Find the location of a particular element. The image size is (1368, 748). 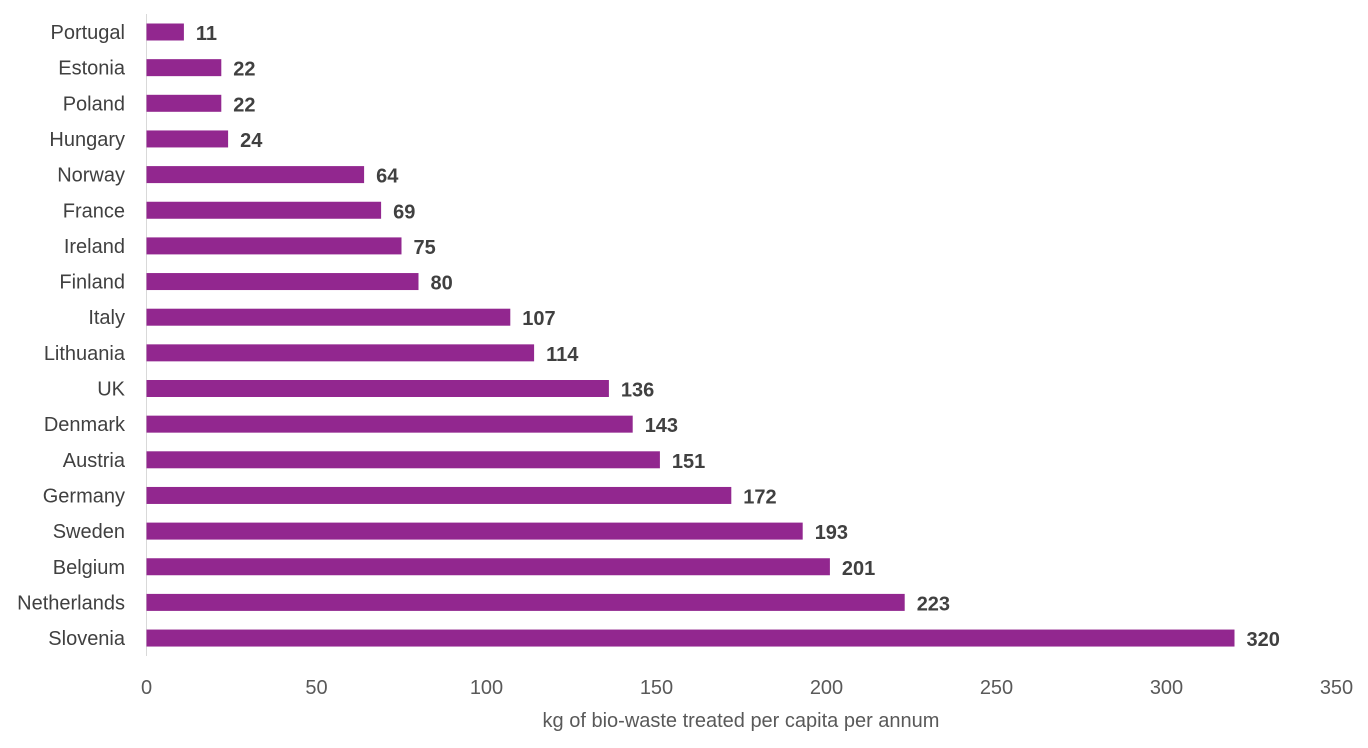

data-label: 11 is located at coordinates (206, 34).